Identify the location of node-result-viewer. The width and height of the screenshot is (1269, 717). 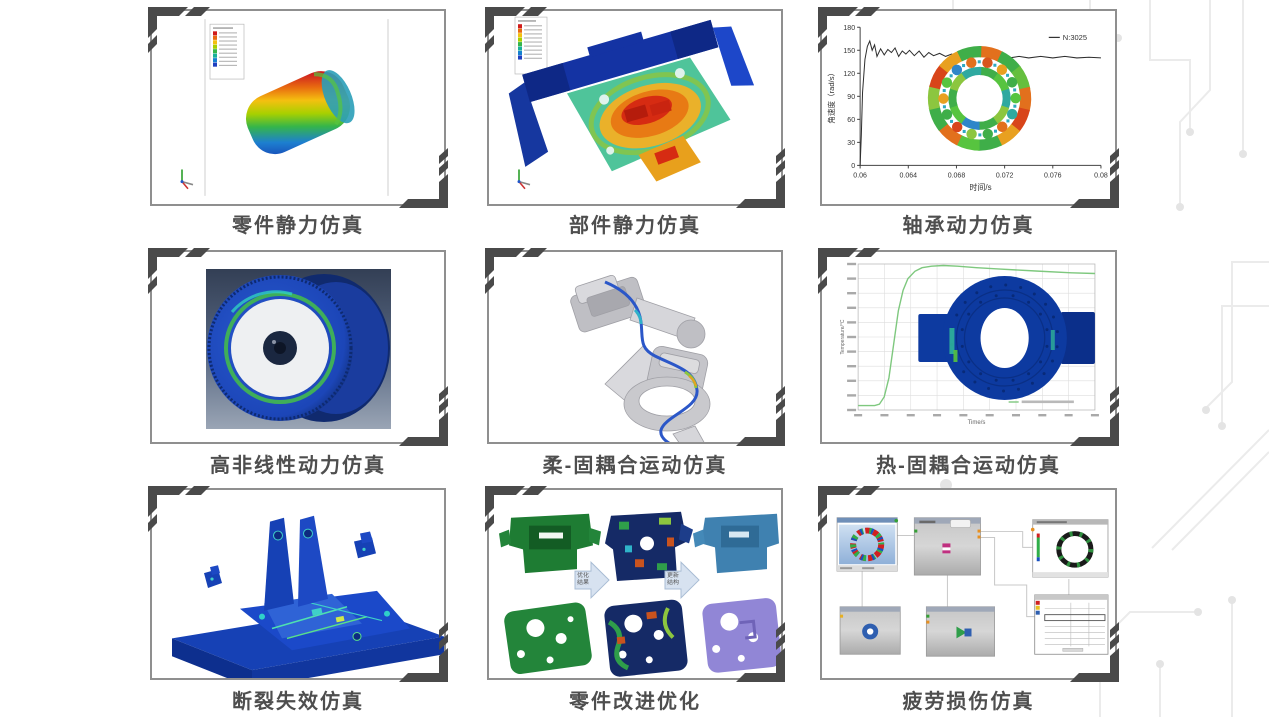
(1069, 548).